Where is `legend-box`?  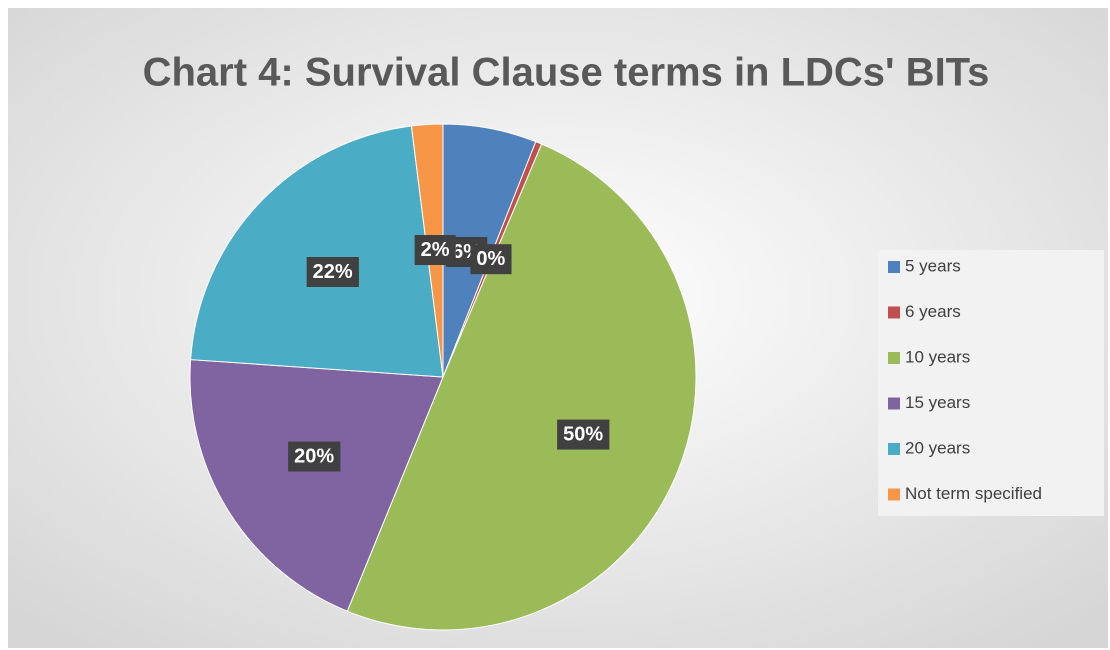
legend-box is located at coordinates (991, 383).